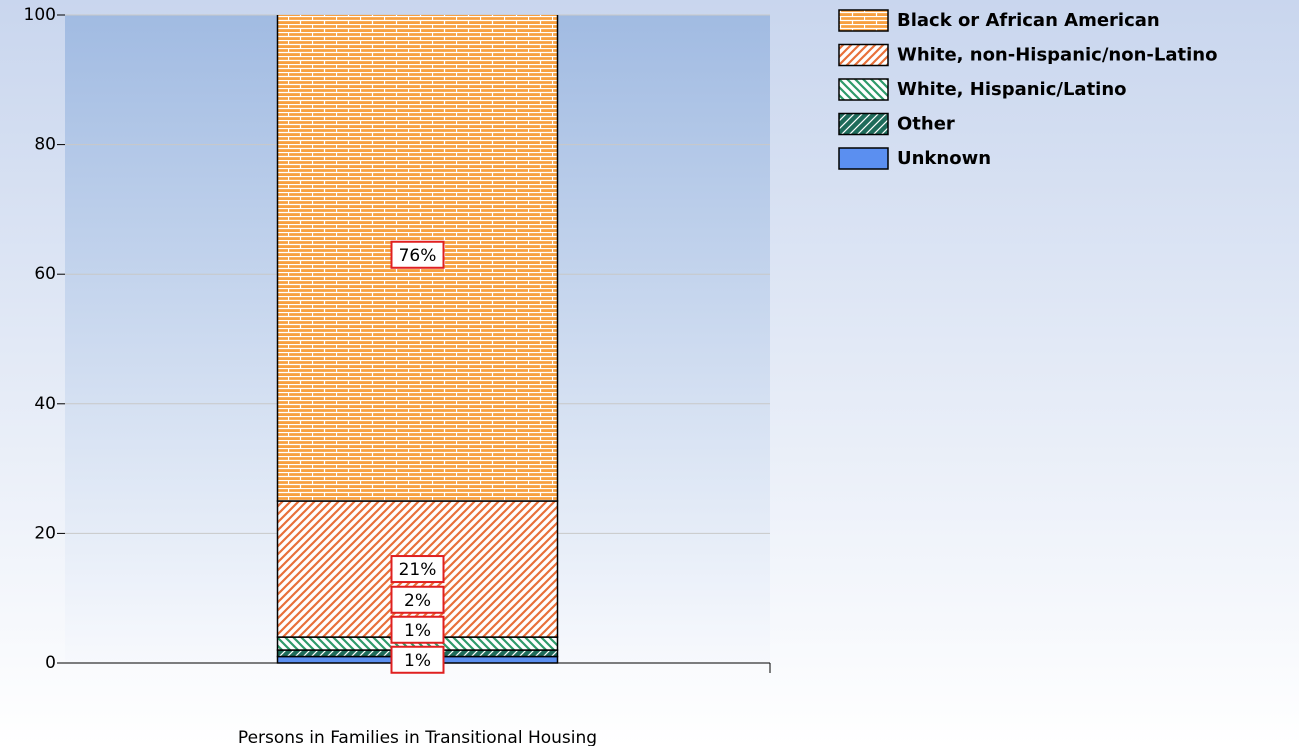  What do you see at coordinates (50, 663) in the screenshot?
I see `y-tick-label: 0` at bounding box center [50, 663].